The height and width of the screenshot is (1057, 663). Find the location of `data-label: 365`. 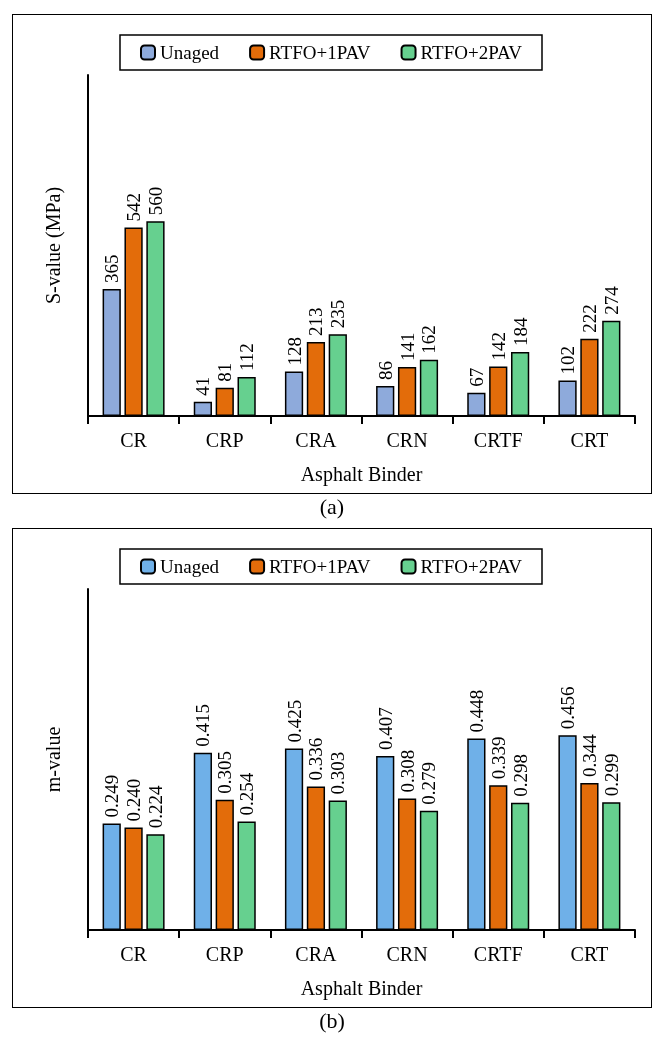

data-label: 365 is located at coordinates (112, 268).